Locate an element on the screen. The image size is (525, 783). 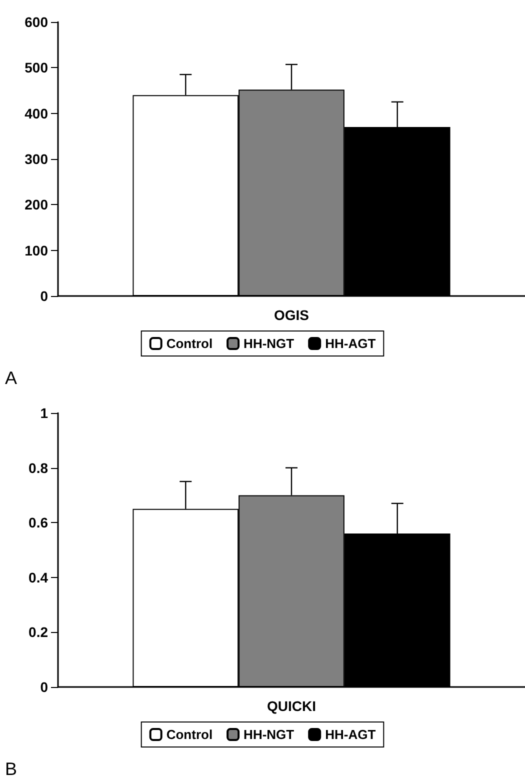
y-tick-label: 0.4 is located at coordinates (38, 577).